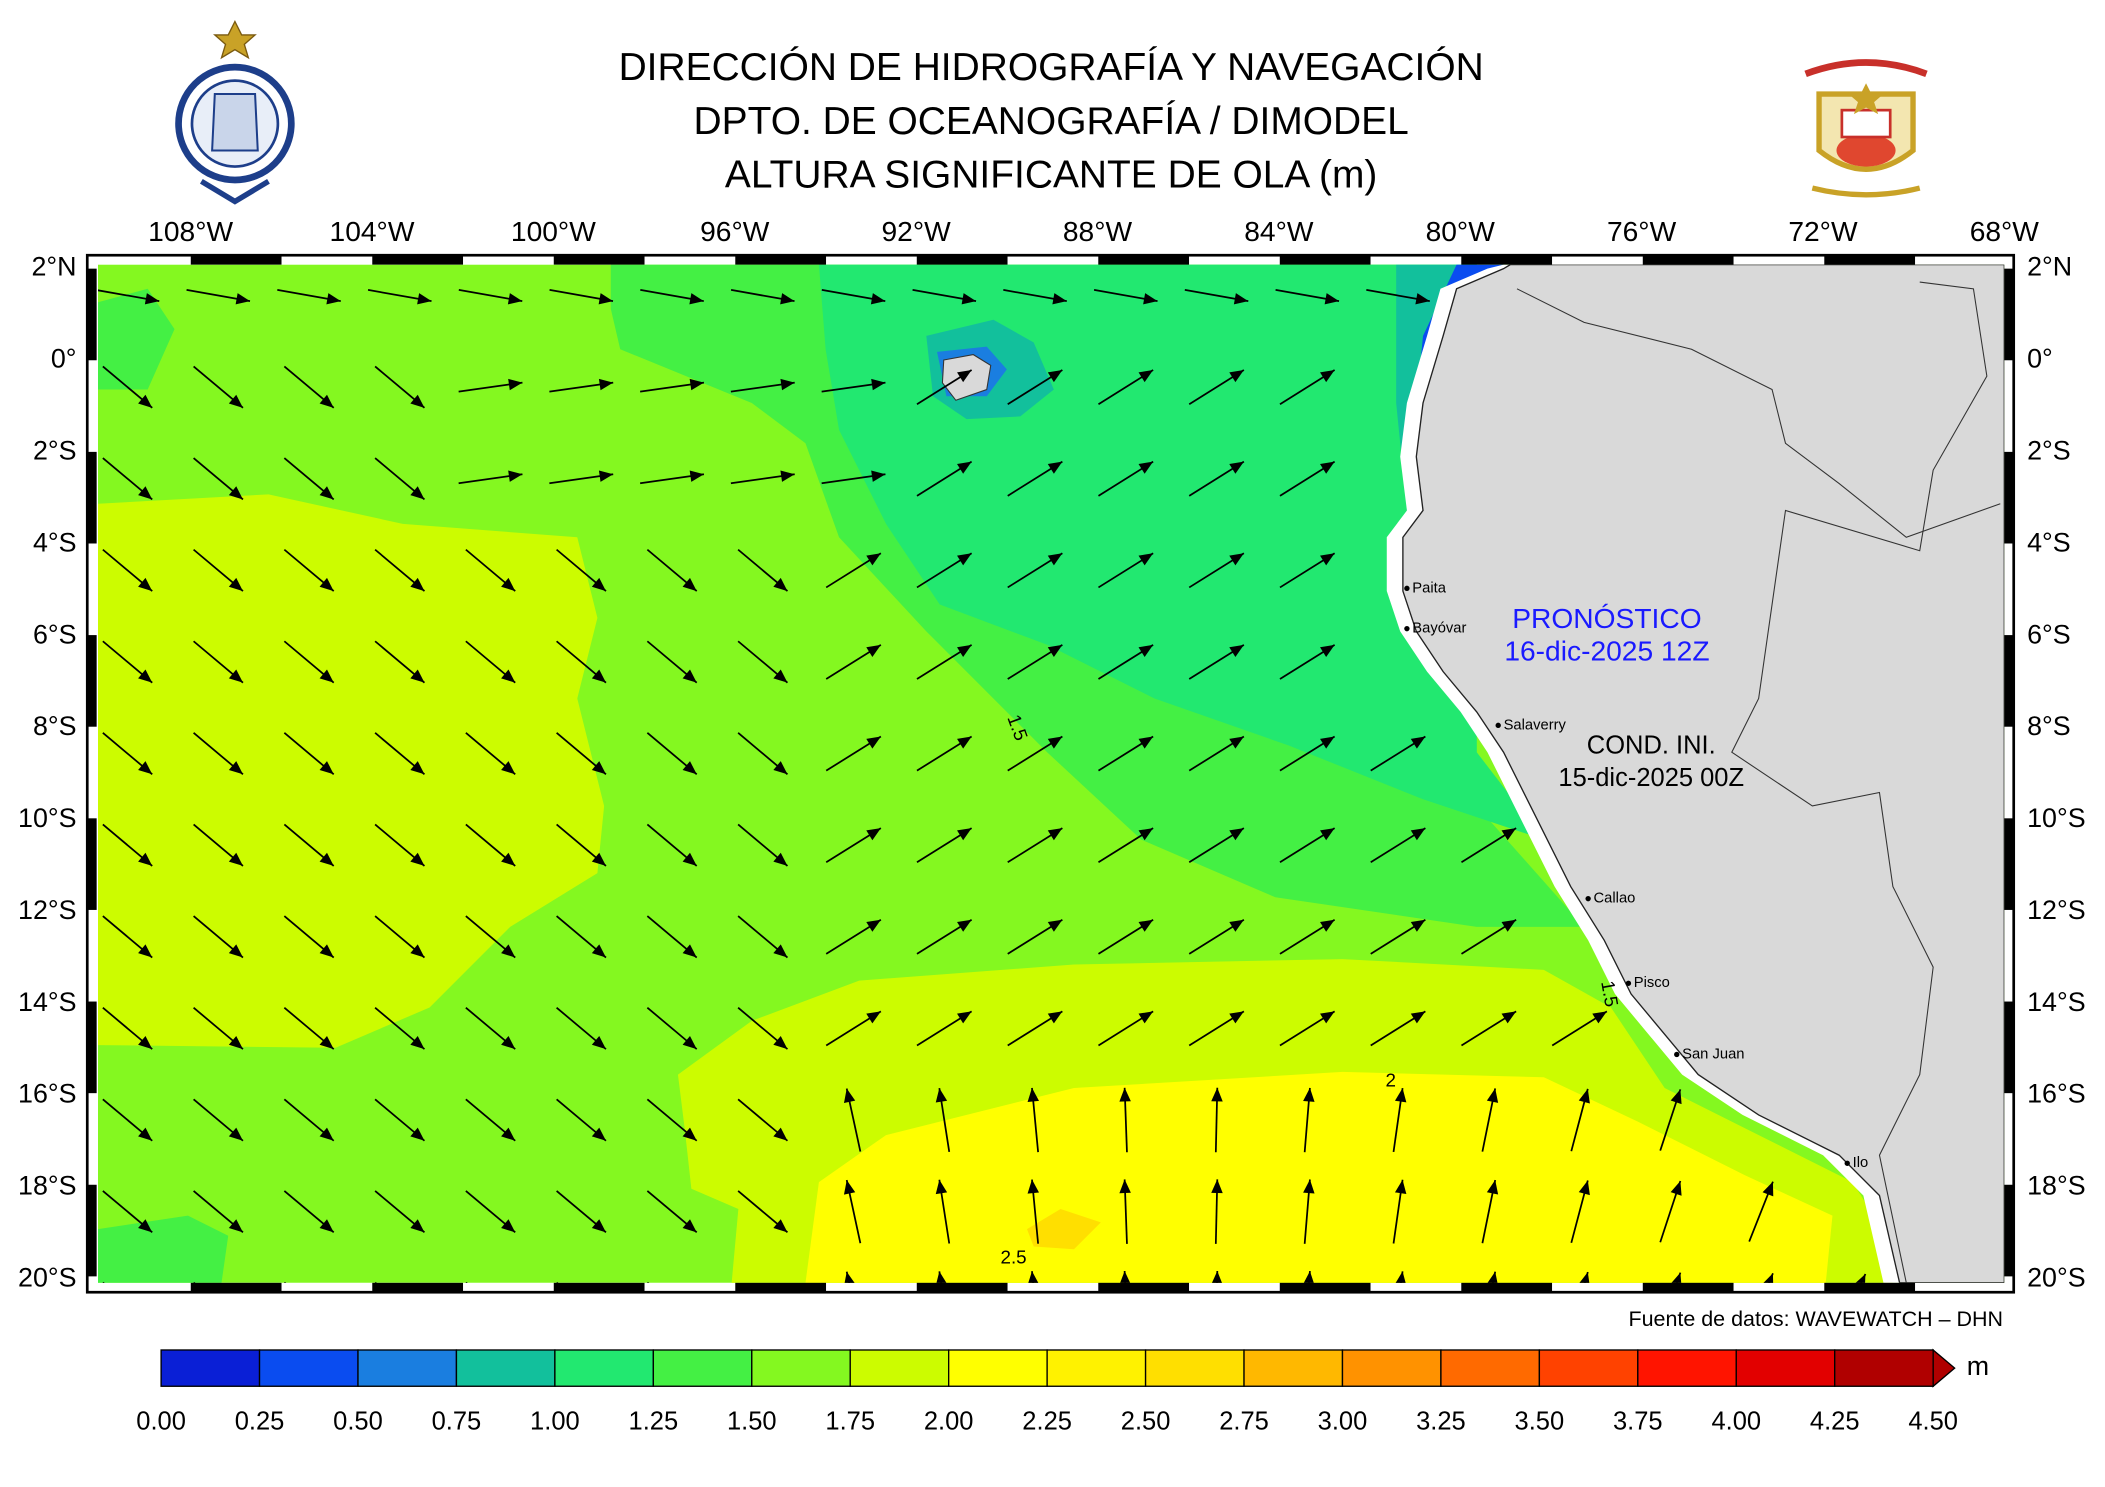 This screenshot has height=1487, width=2105. Describe the element at coordinates (1866, 128) in the screenshot. I see `navy-logo` at that location.